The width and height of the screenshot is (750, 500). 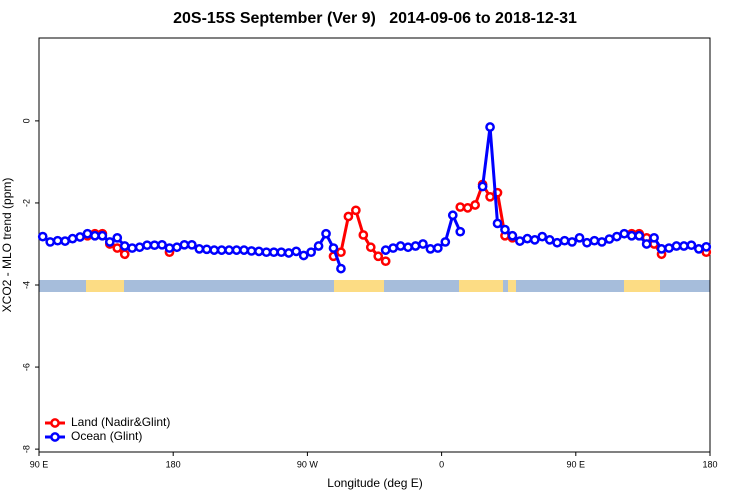 What do you see at coordinates (374, 483) in the screenshot?
I see `x-axis-label: Longitude (deg E)` at bounding box center [374, 483].